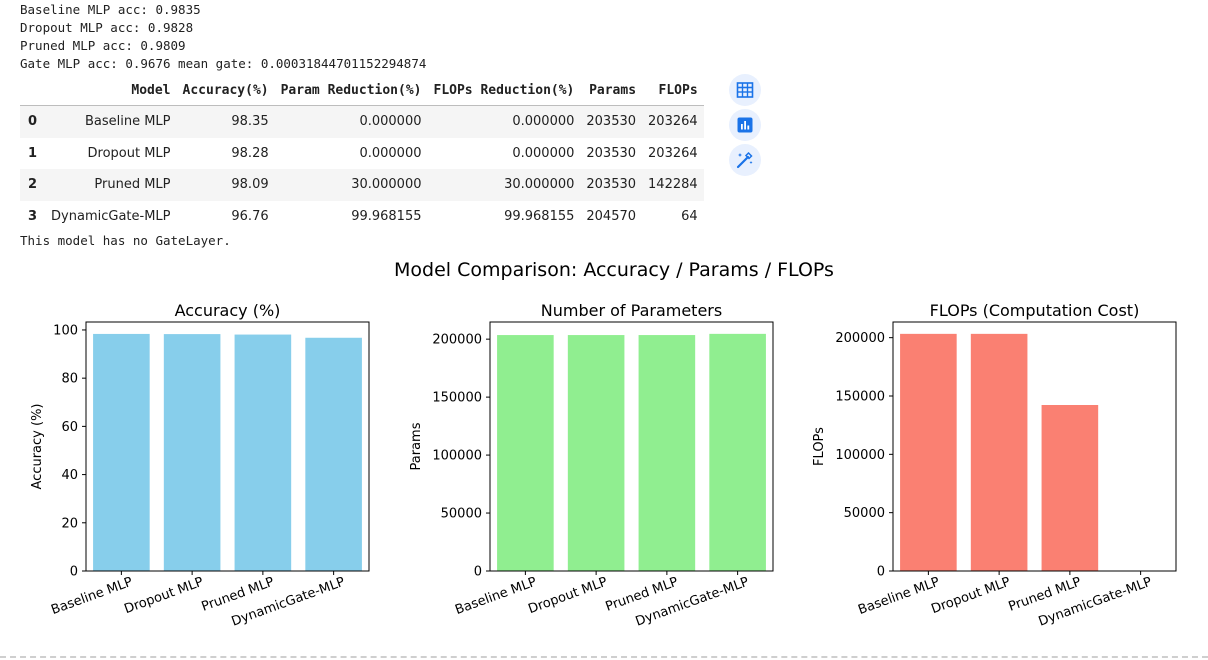 The height and width of the screenshot is (660, 1208). What do you see at coordinates (611, 91) in the screenshot?
I see `column-header: Params` at bounding box center [611, 91].